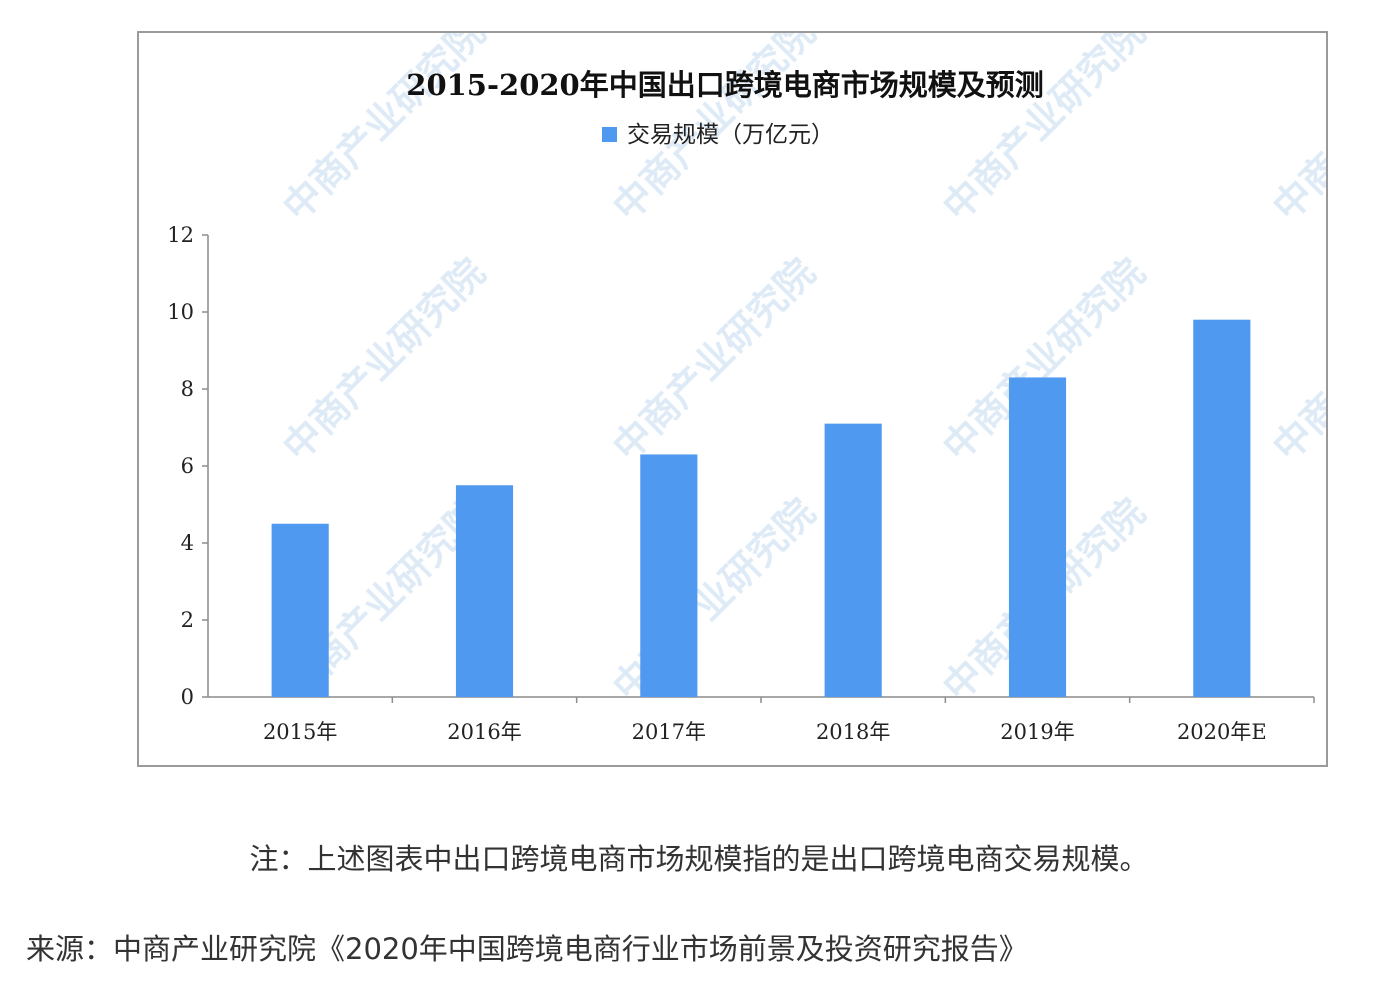  I want to click on x-tick-label: 2015年, so click(300, 732).